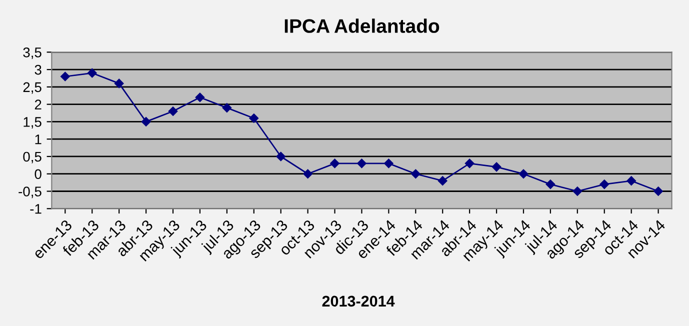 The image size is (689, 326). I want to click on y-tick-label: 3,5, so click(32, 53).